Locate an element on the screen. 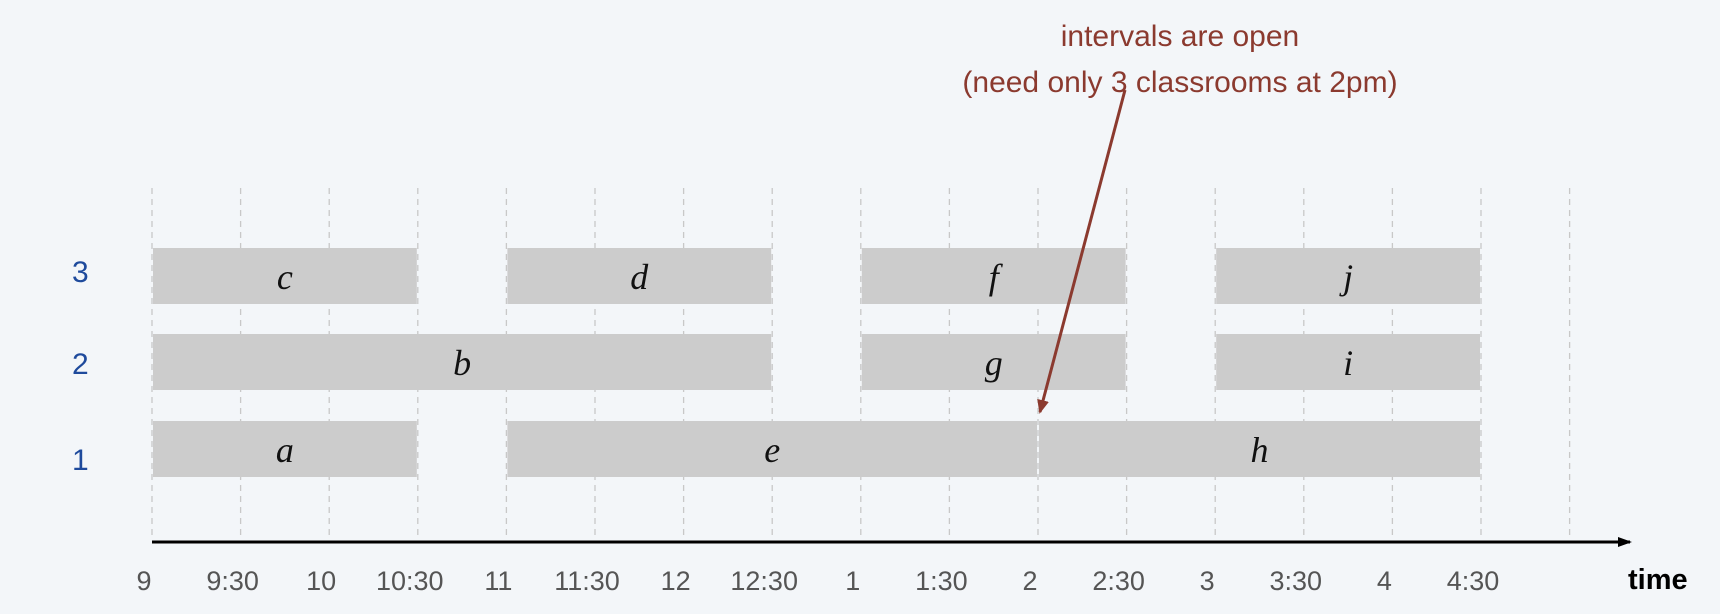  axis-label-time: time is located at coordinates (1658, 580).